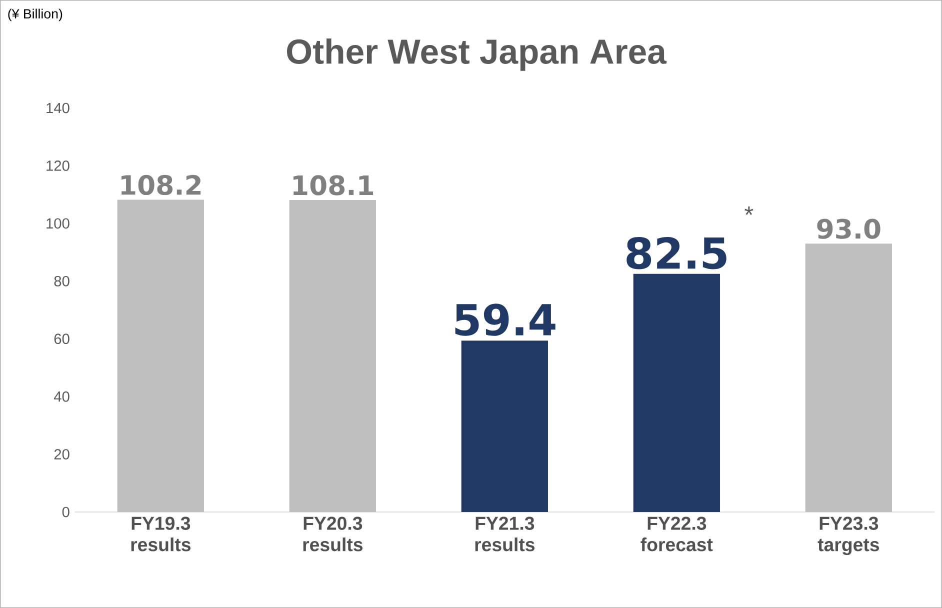 The height and width of the screenshot is (608, 942). Describe the element at coordinates (161, 185) in the screenshot. I see `data-label: 108.2` at that location.